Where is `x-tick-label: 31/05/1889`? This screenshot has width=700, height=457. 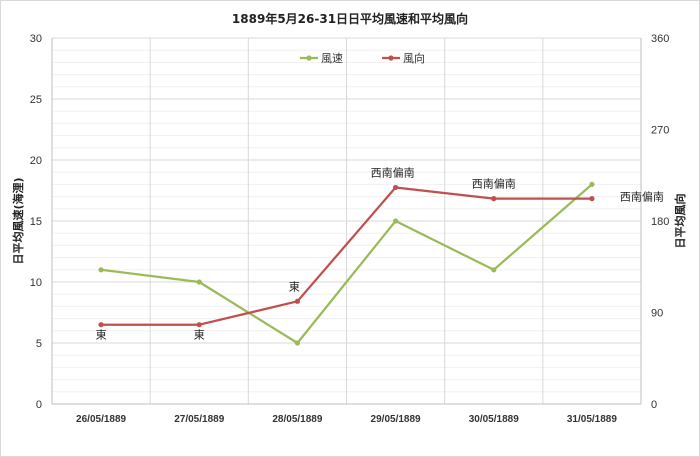
x-tick-label: 31/05/1889 is located at coordinates (592, 419).